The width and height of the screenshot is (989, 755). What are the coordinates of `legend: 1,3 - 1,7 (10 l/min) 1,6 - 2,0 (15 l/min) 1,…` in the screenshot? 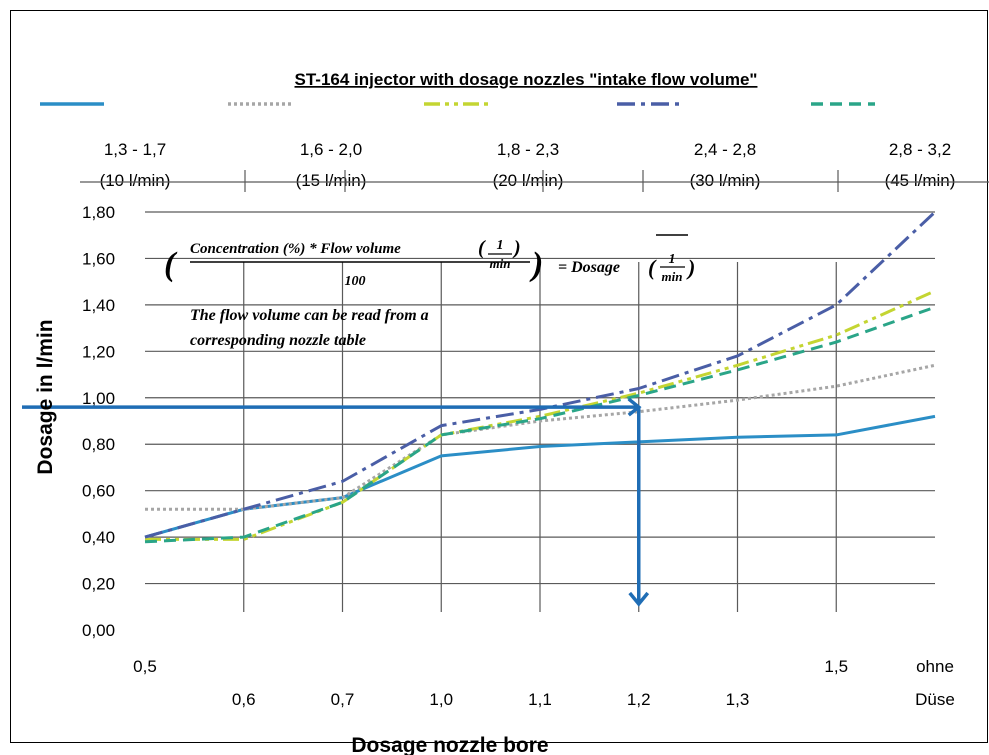 It's located at (514, 147).